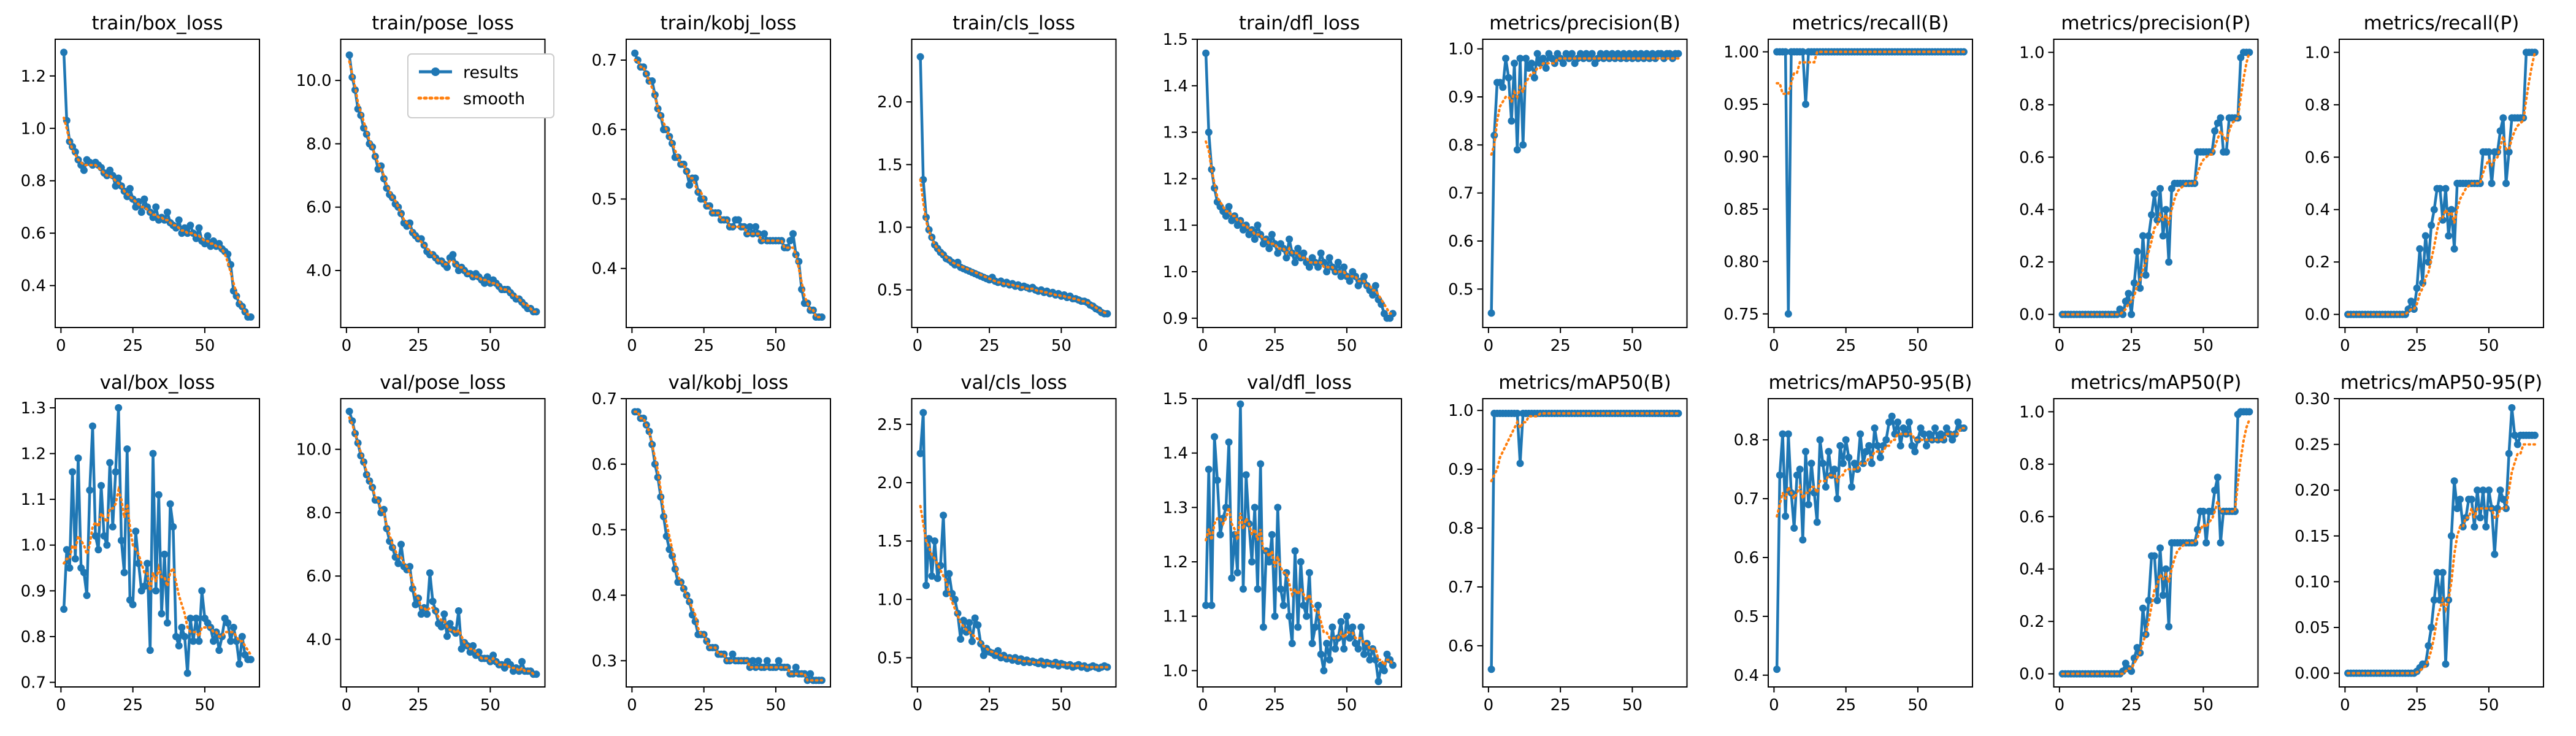  I want to click on y-tick-label: 0.30, so click(2312, 399).